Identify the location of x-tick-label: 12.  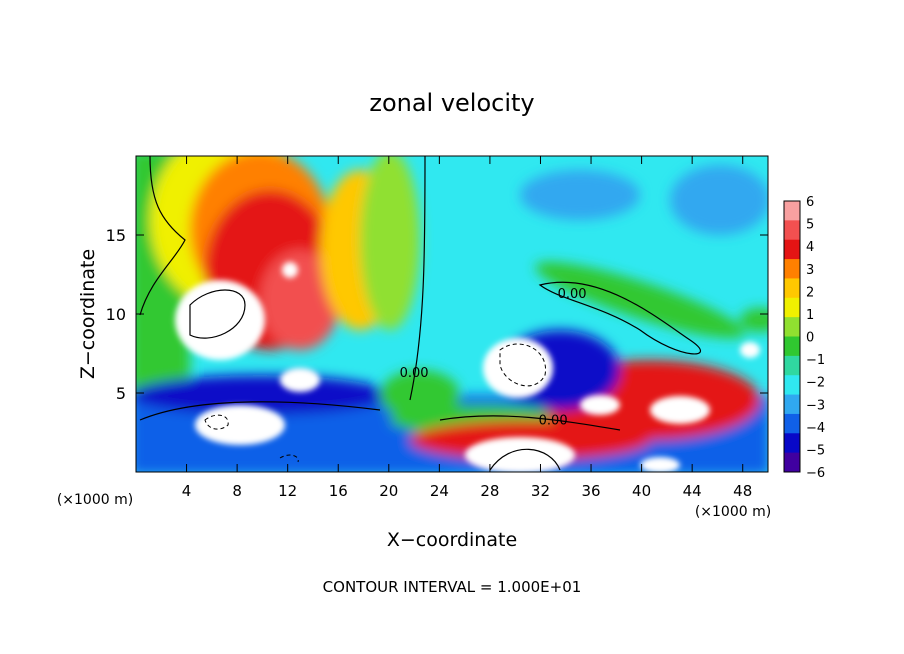
(287, 491).